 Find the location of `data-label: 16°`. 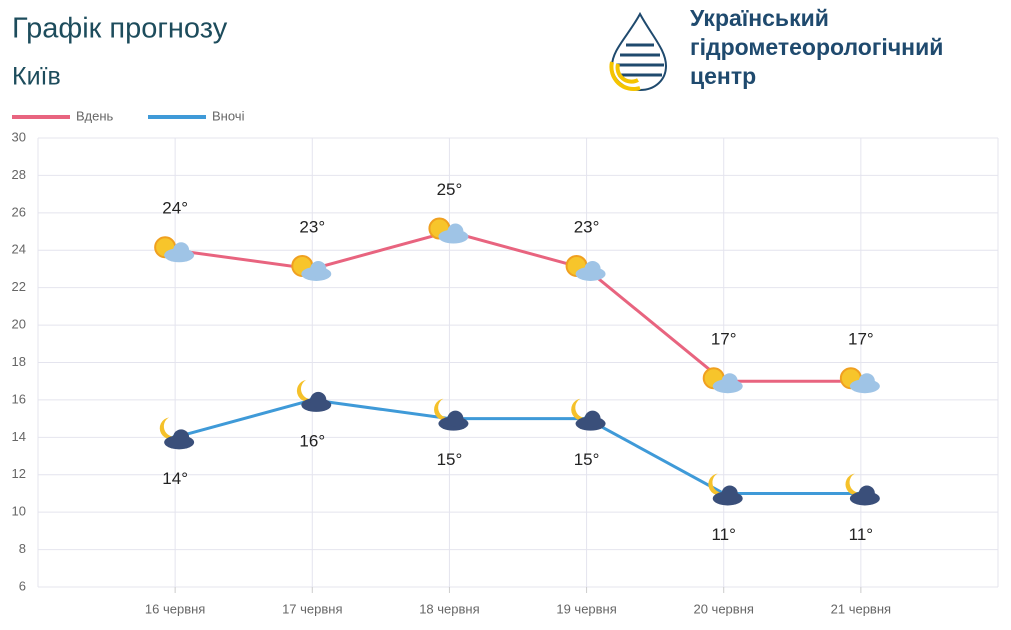

data-label: 16° is located at coordinates (312, 440).